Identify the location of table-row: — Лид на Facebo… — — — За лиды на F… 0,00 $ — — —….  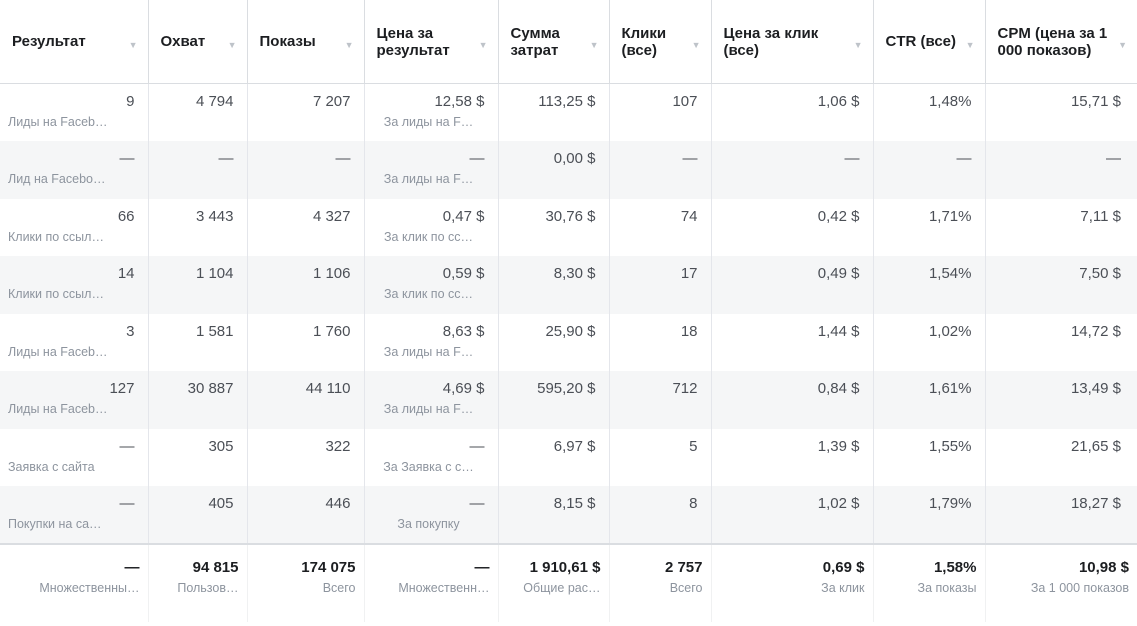
(568, 170).